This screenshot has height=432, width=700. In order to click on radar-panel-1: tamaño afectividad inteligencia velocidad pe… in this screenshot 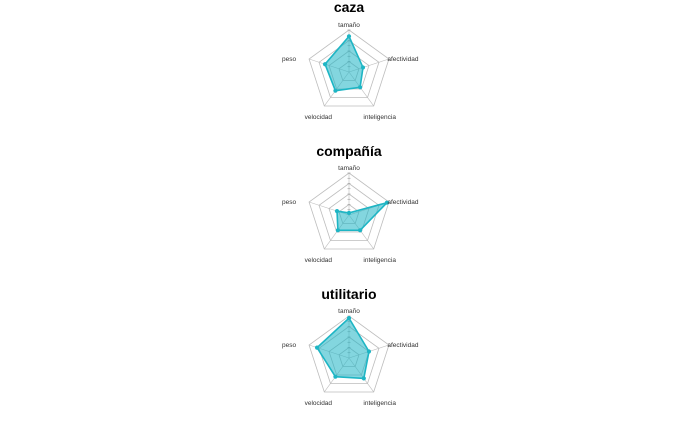, I will do `click(350, 203)`.